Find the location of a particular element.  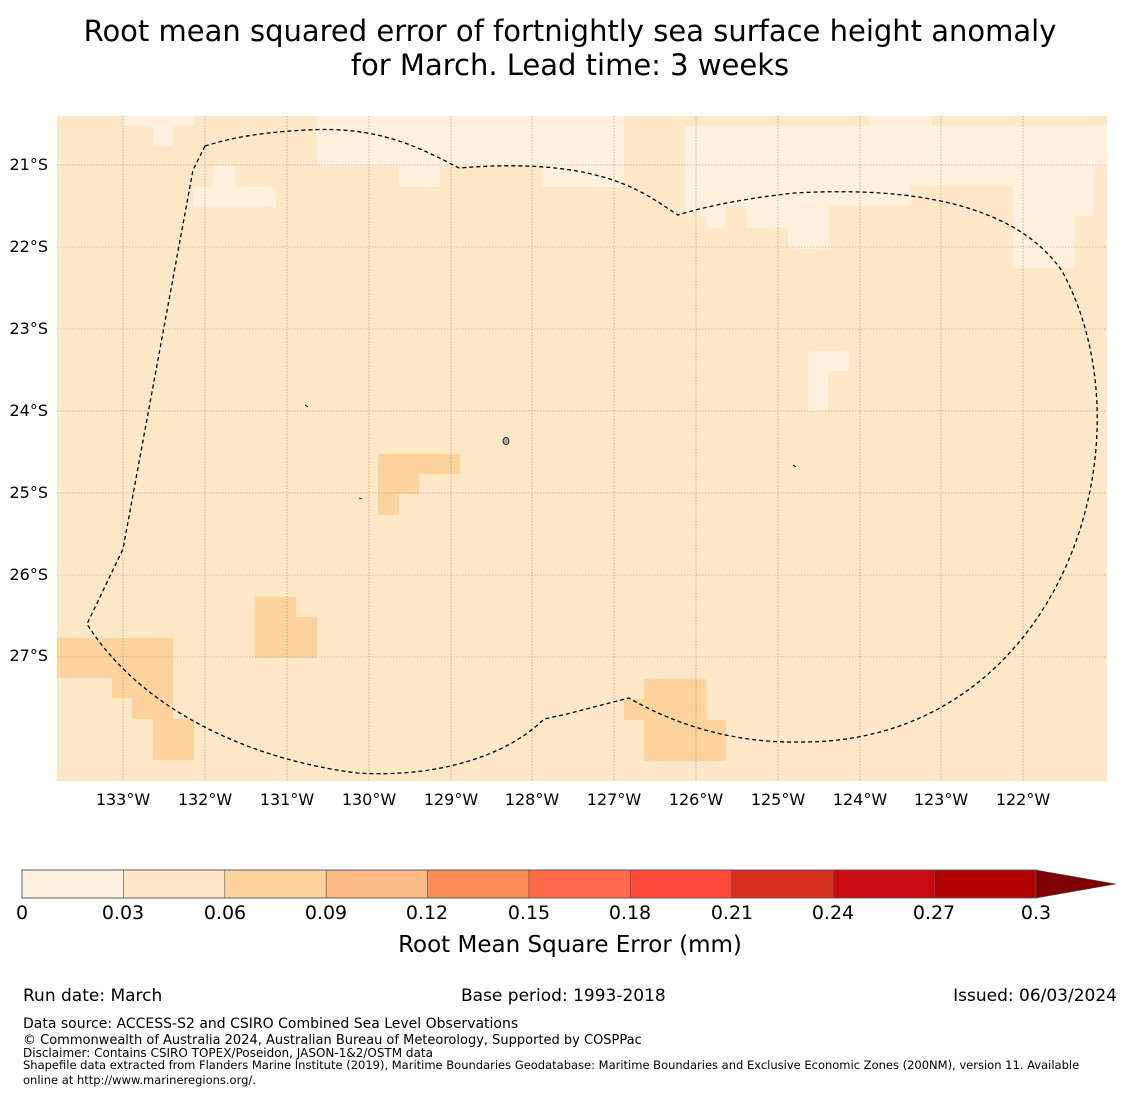

island-pitcairn is located at coordinates (506, 441).